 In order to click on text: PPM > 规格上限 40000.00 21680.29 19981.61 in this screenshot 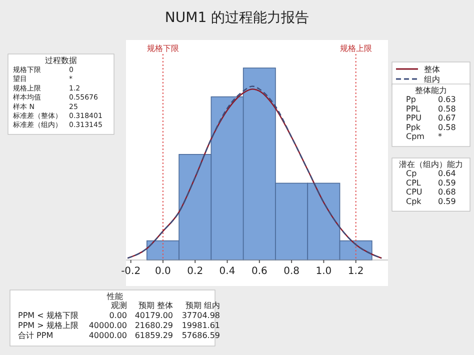, I will do `click(119, 325)`.